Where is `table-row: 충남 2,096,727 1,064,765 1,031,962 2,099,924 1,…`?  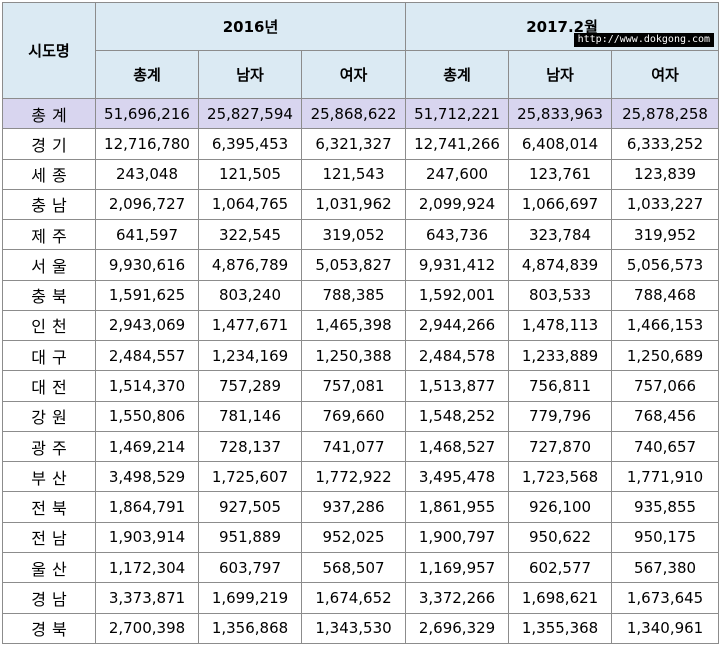 table-row: 충남 2,096,727 1,064,765 1,031,962 2,099,924 1,… is located at coordinates (361, 204).